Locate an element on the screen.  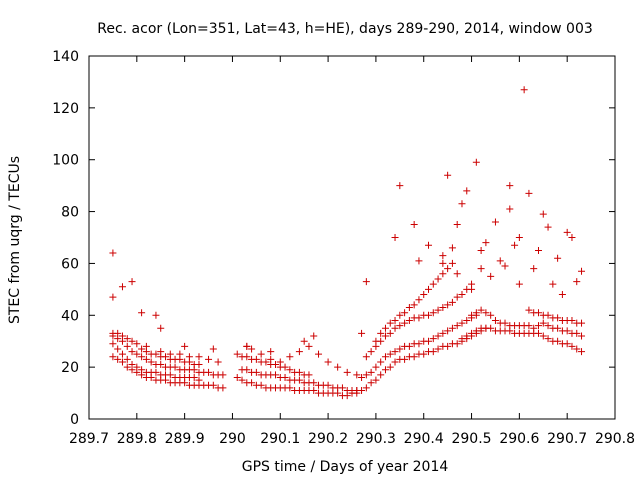
x-tick-label: 290.5 is located at coordinates (471, 439).